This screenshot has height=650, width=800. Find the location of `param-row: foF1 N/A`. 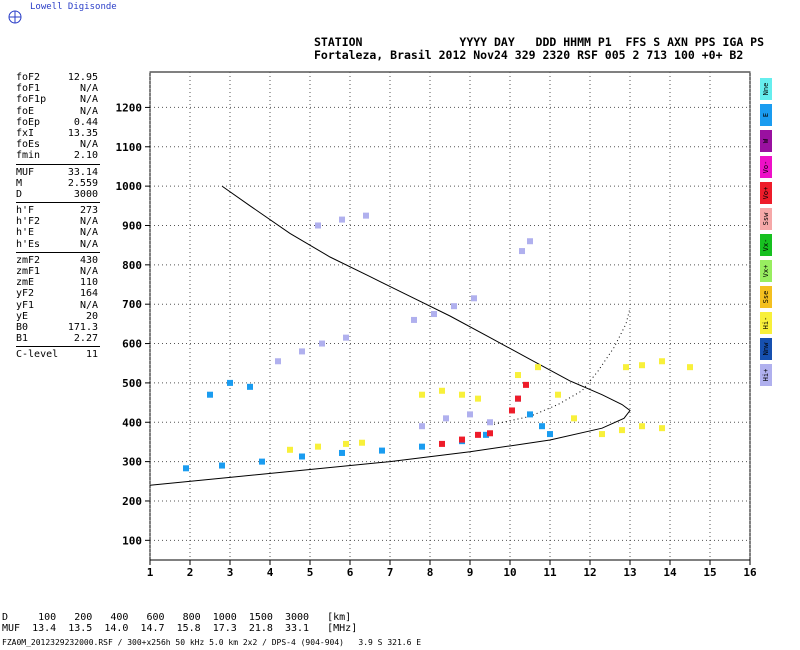

param-row: foF1 N/A is located at coordinates (57, 88).